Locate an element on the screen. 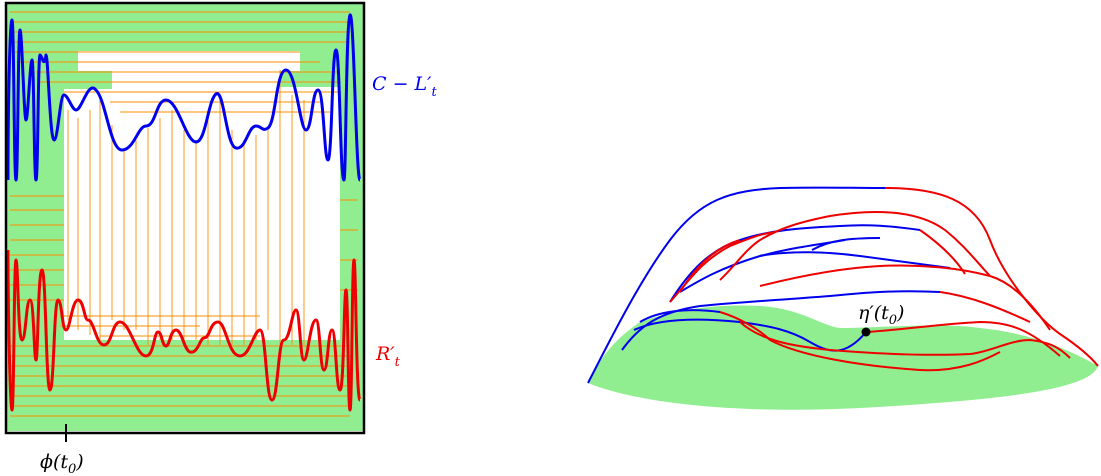  orange-vertical-lines is located at coordinates (186, 207).